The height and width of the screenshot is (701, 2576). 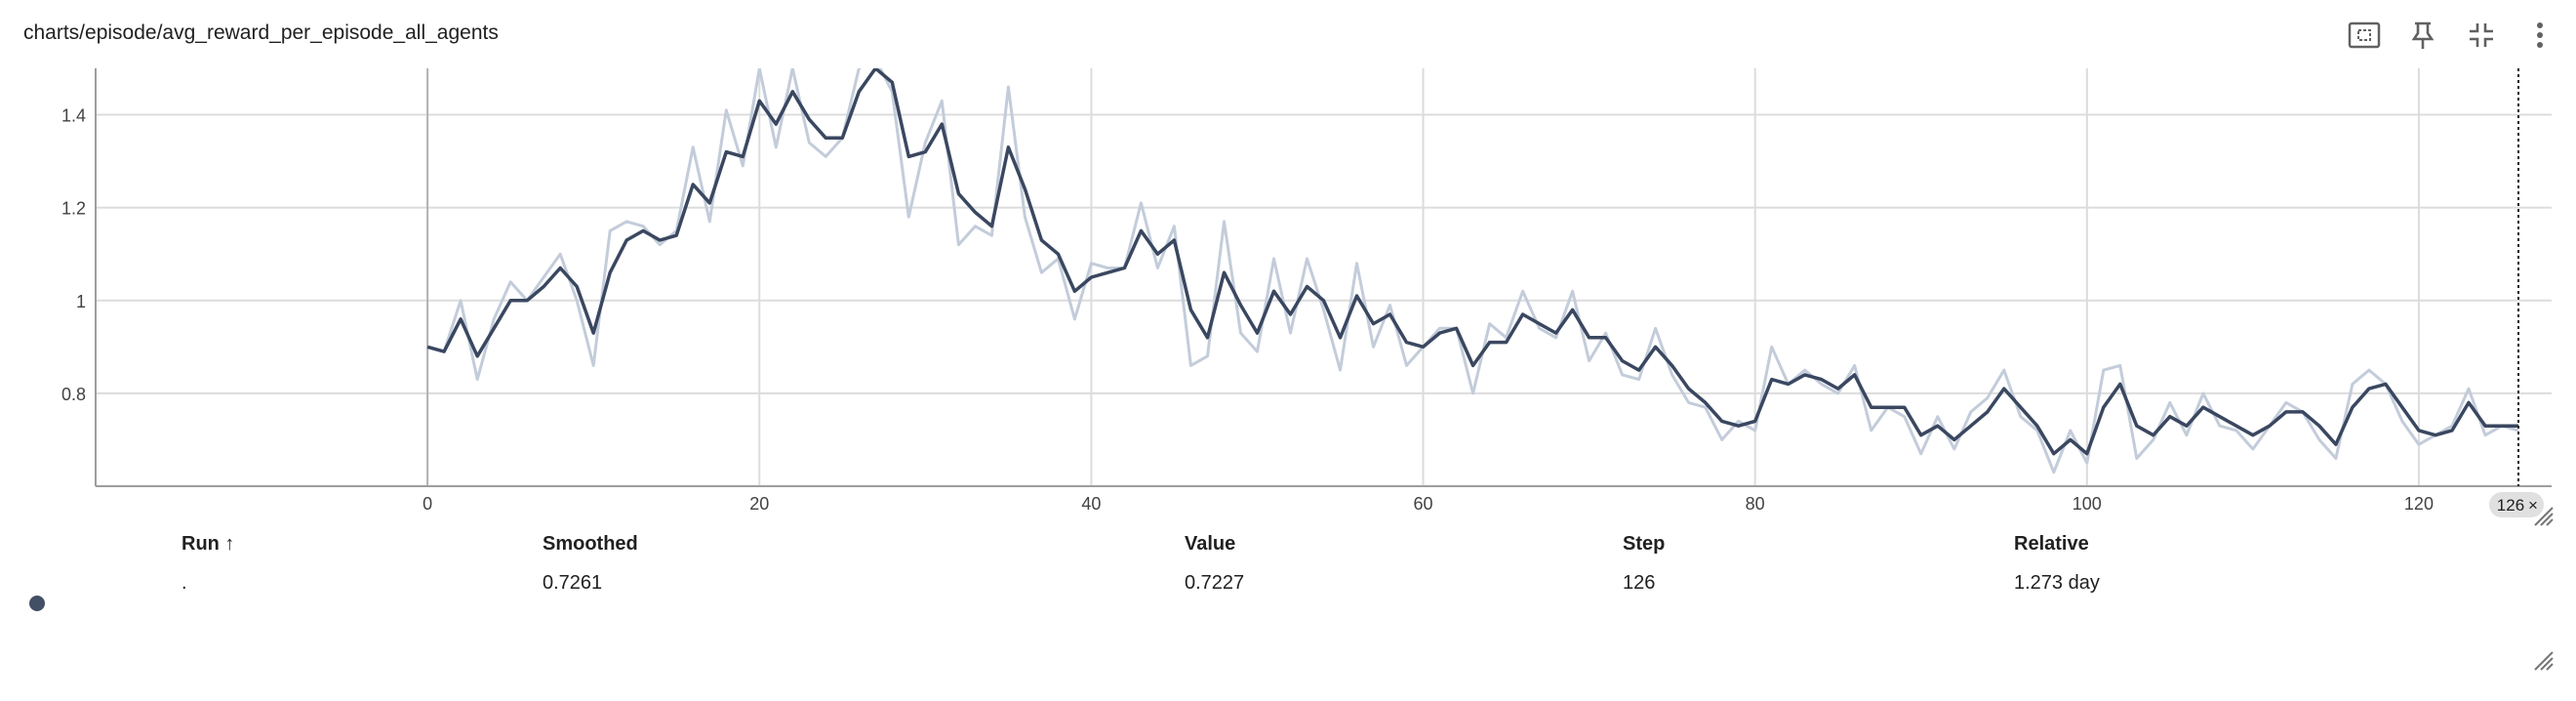 I want to click on x-tick-label: 20, so click(x=759, y=504).